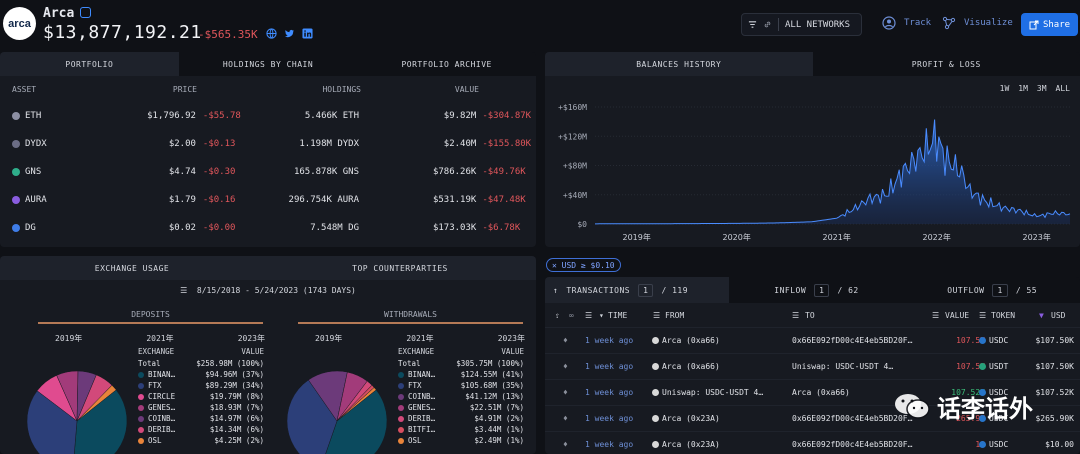 The image size is (1080, 454). I want to click on col-from: FROM, so click(675, 315).